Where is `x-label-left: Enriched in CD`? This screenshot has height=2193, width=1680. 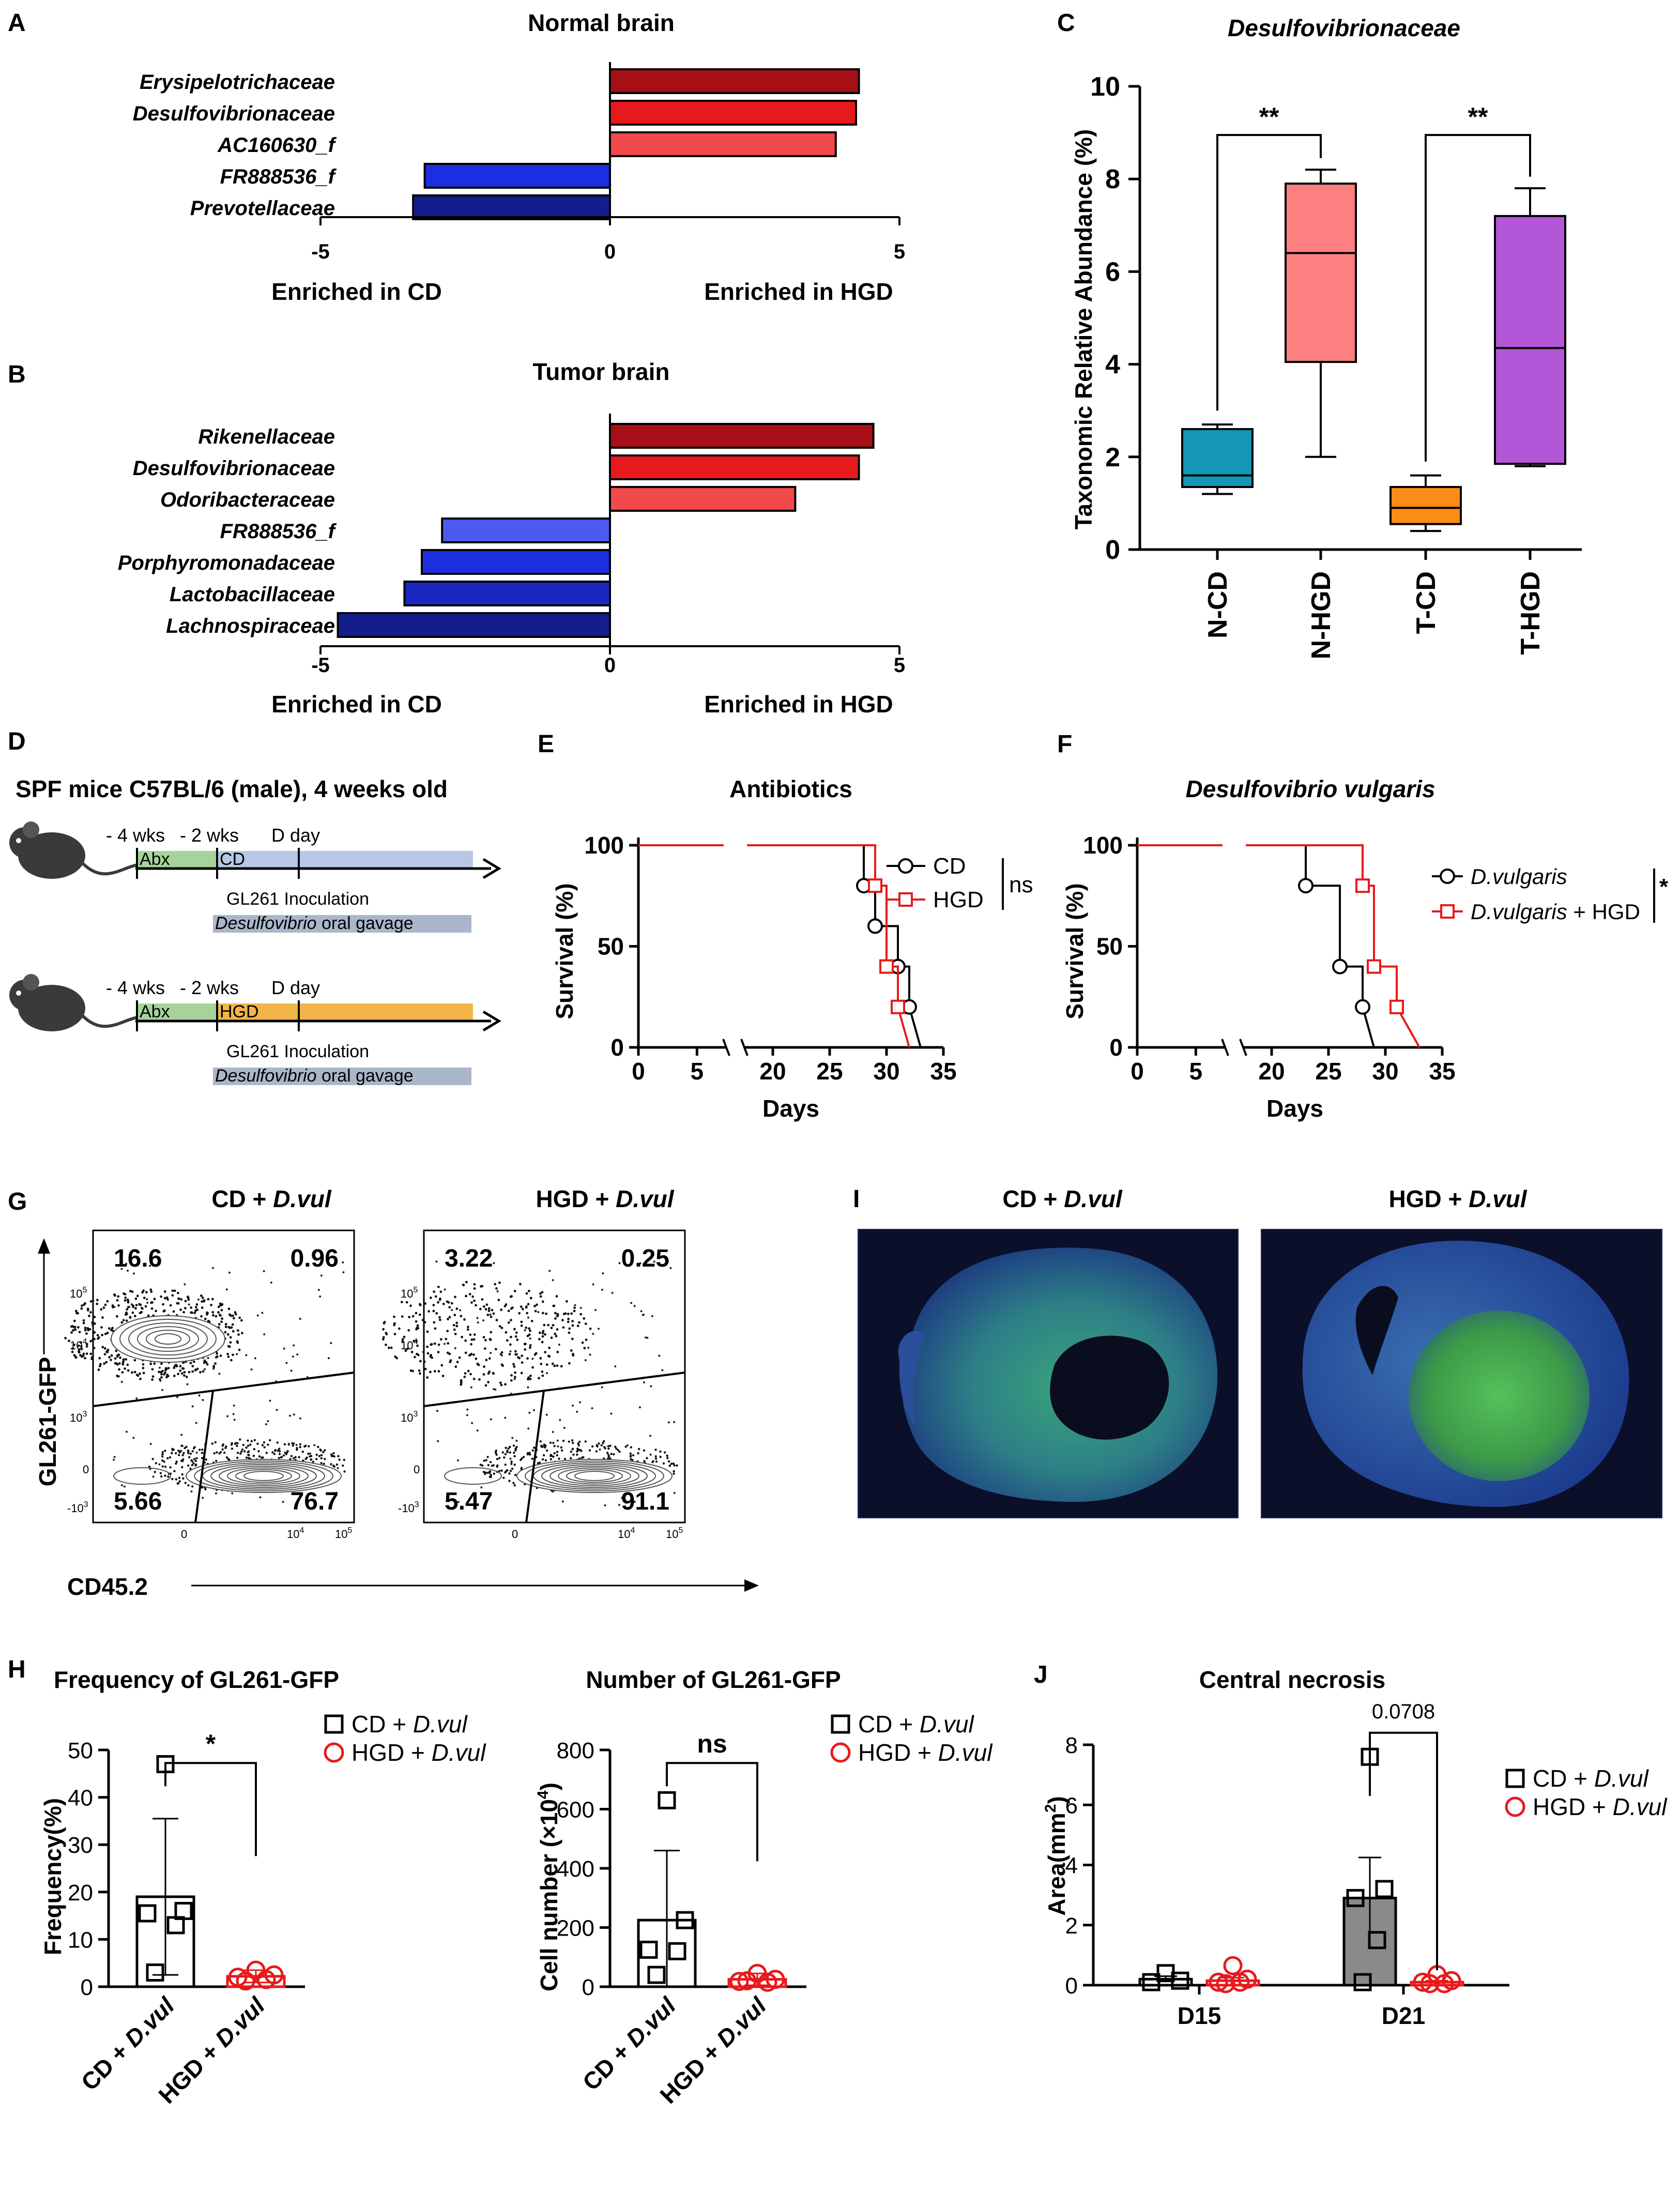 x-label-left: Enriched in CD is located at coordinates (356, 705).